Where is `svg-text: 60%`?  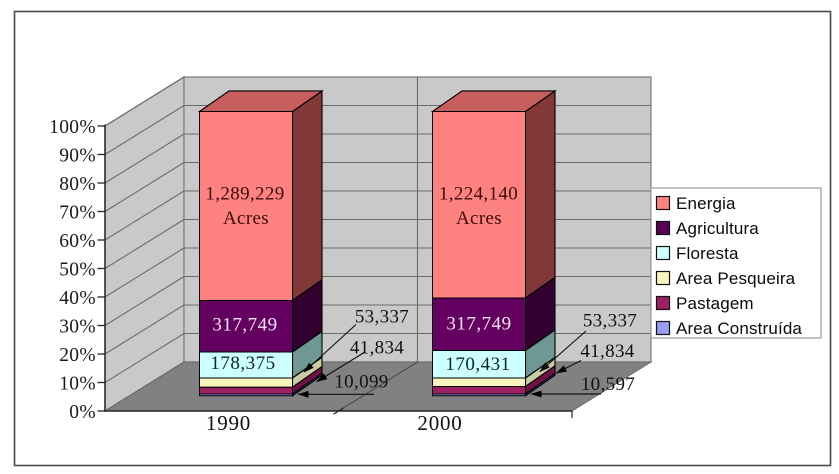
svg-text: 60% is located at coordinates (77, 241).